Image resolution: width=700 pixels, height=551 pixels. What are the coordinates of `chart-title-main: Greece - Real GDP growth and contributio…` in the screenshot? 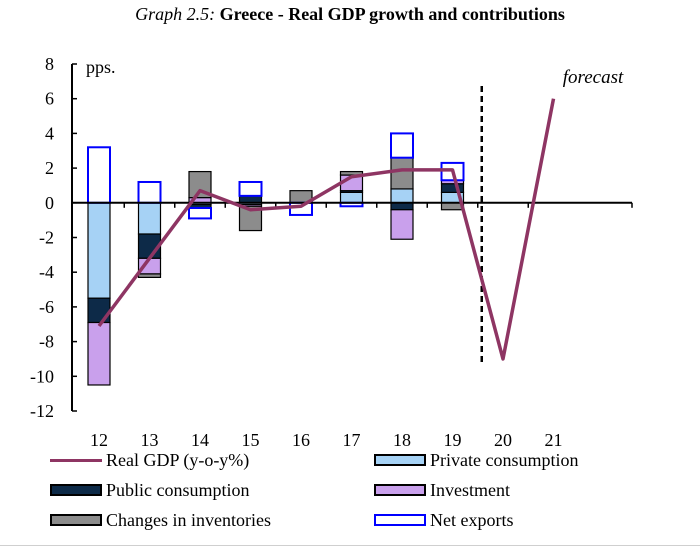 It's located at (392, 14).